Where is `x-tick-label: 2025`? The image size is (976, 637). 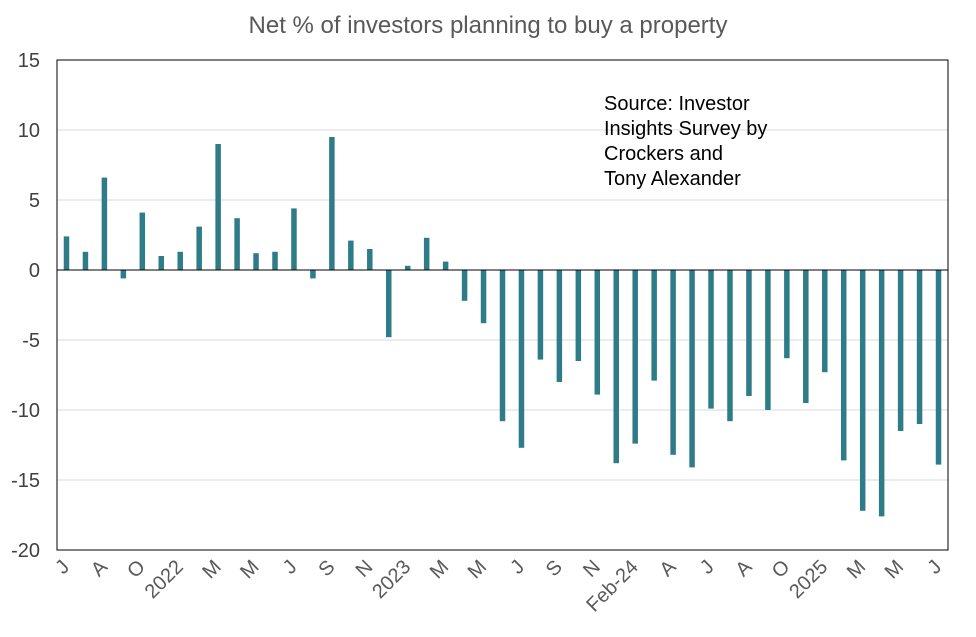 x-tick-label: 2025 is located at coordinates (808, 579).